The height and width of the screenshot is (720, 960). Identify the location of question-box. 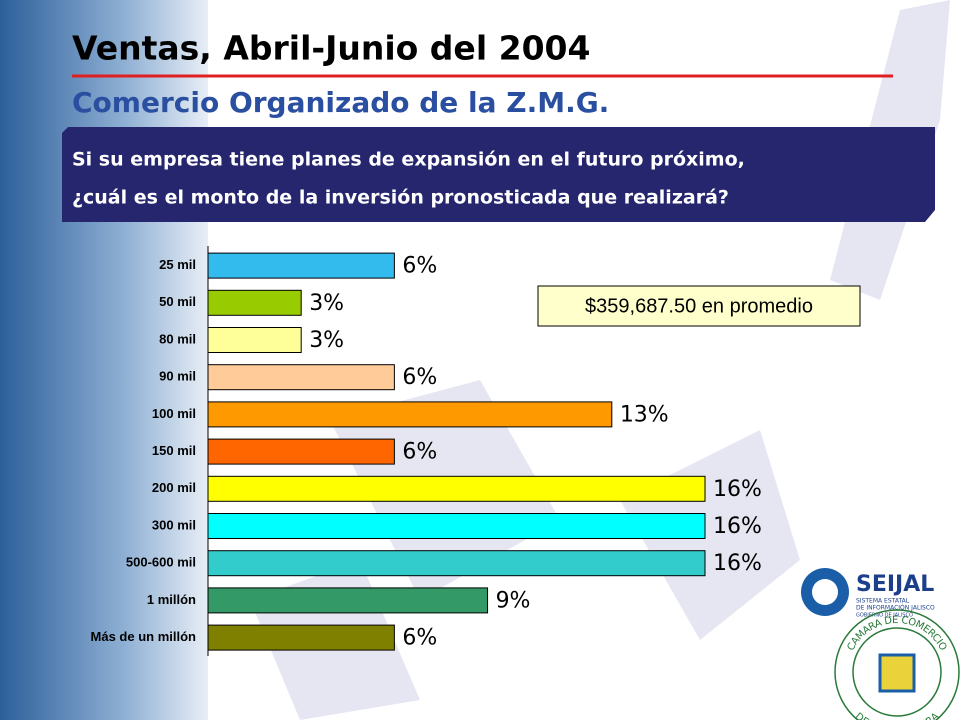
(498, 174).